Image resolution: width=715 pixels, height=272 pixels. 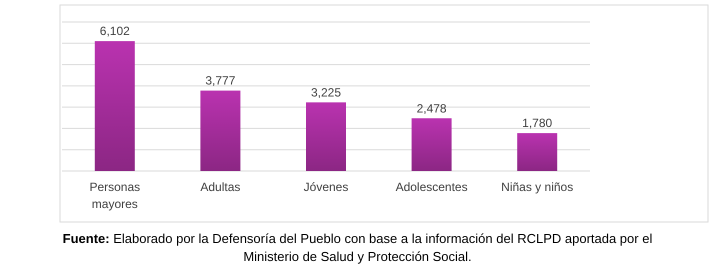 What do you see at coordinates (537, 187) in the screenshot?
I see `x-tick-label: Niñas y niños` at bounding box center [537, 187].